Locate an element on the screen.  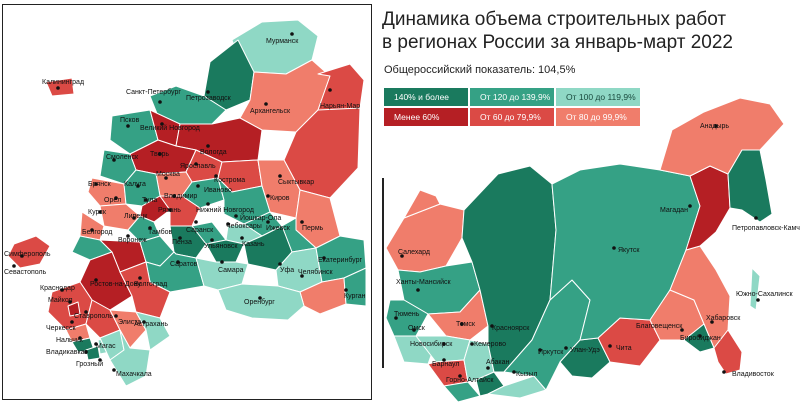
city-dot-vladivostok is located at coordinates (724, 372).